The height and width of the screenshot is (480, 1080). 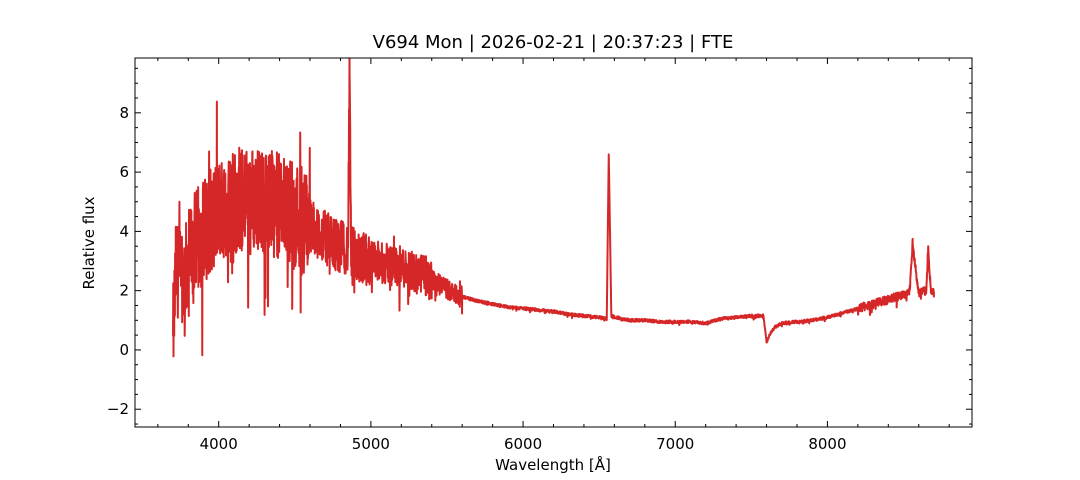 What do you see at coordinates (124, 172) in the screenshot?
I see `y-tick-label: 6` at bounding box center [124, 172].